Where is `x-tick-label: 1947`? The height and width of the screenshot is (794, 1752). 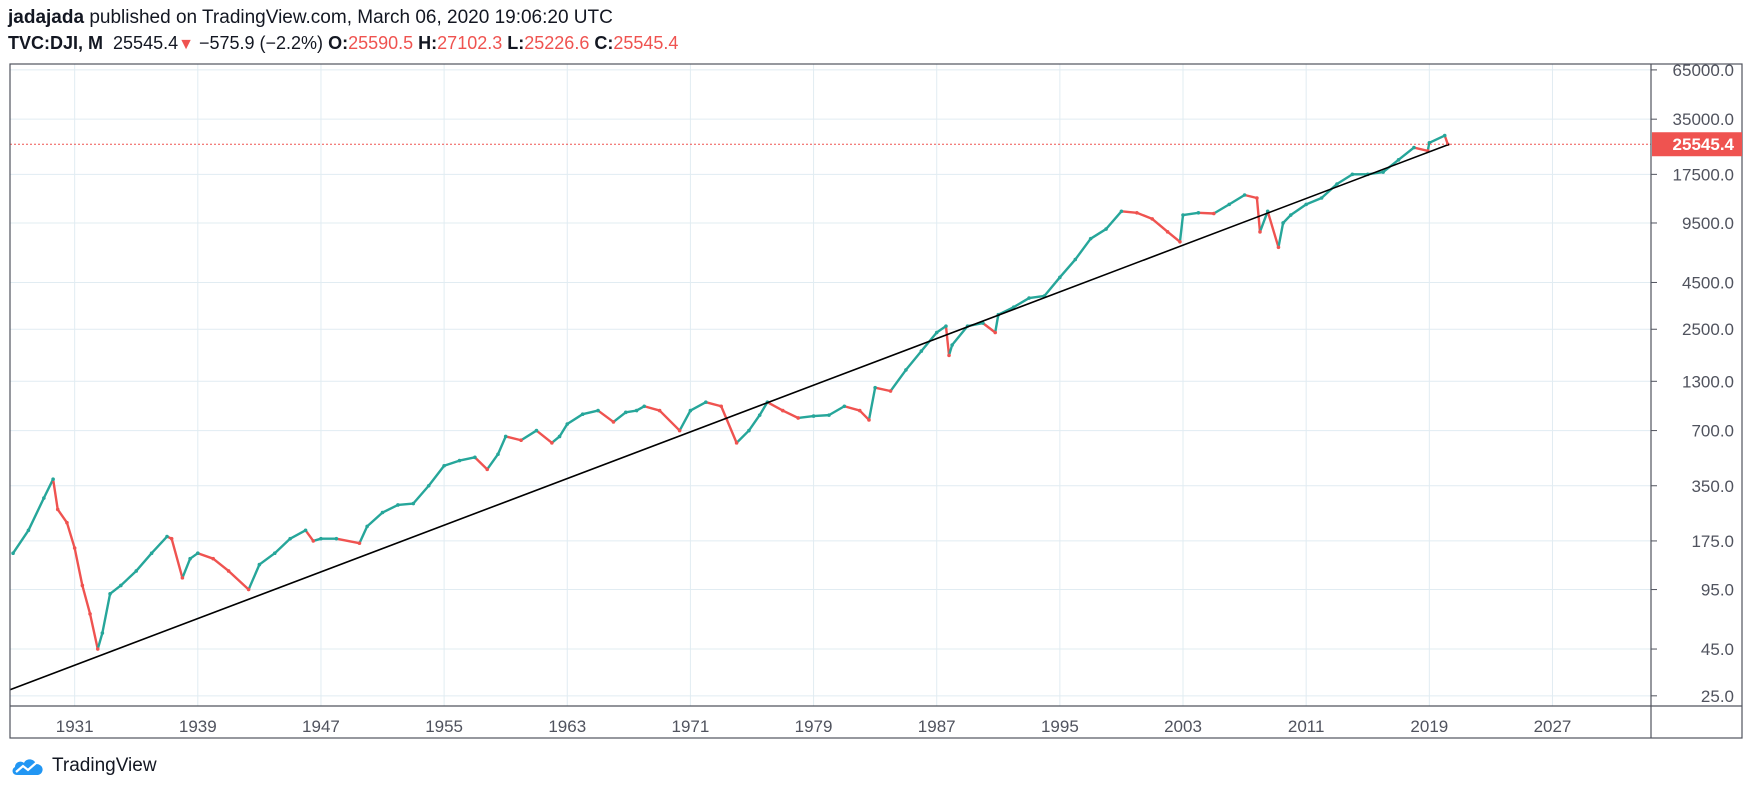
x-tick-label: 1947 is located at coordinates (321, 726).